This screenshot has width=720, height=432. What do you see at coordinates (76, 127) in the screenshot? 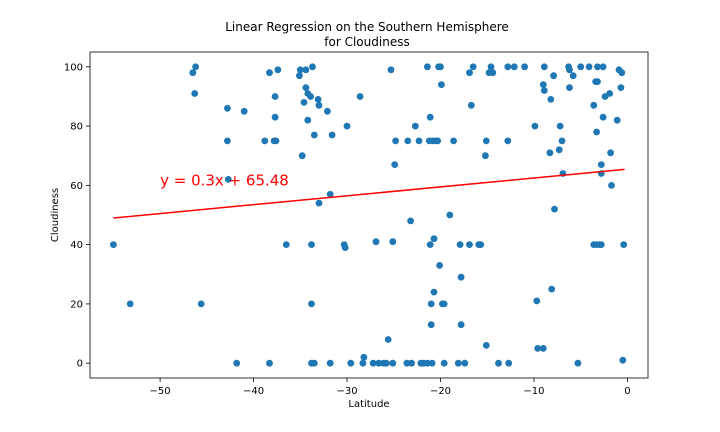
I see `y-tick-label: 80` at bounding box center [76, 127].